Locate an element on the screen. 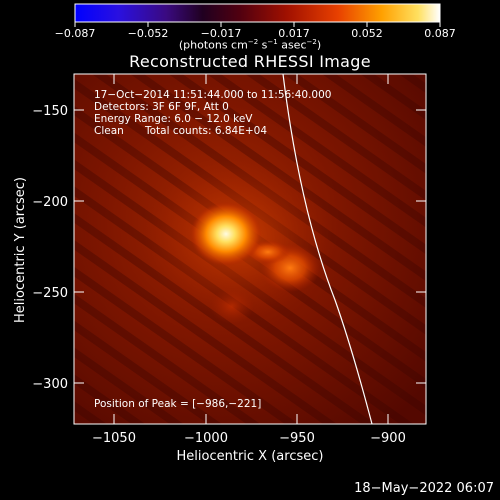 This screenshot has height=500, width=500. colorbar-tick-label: 0.087 is located at coordinates (440, 33).